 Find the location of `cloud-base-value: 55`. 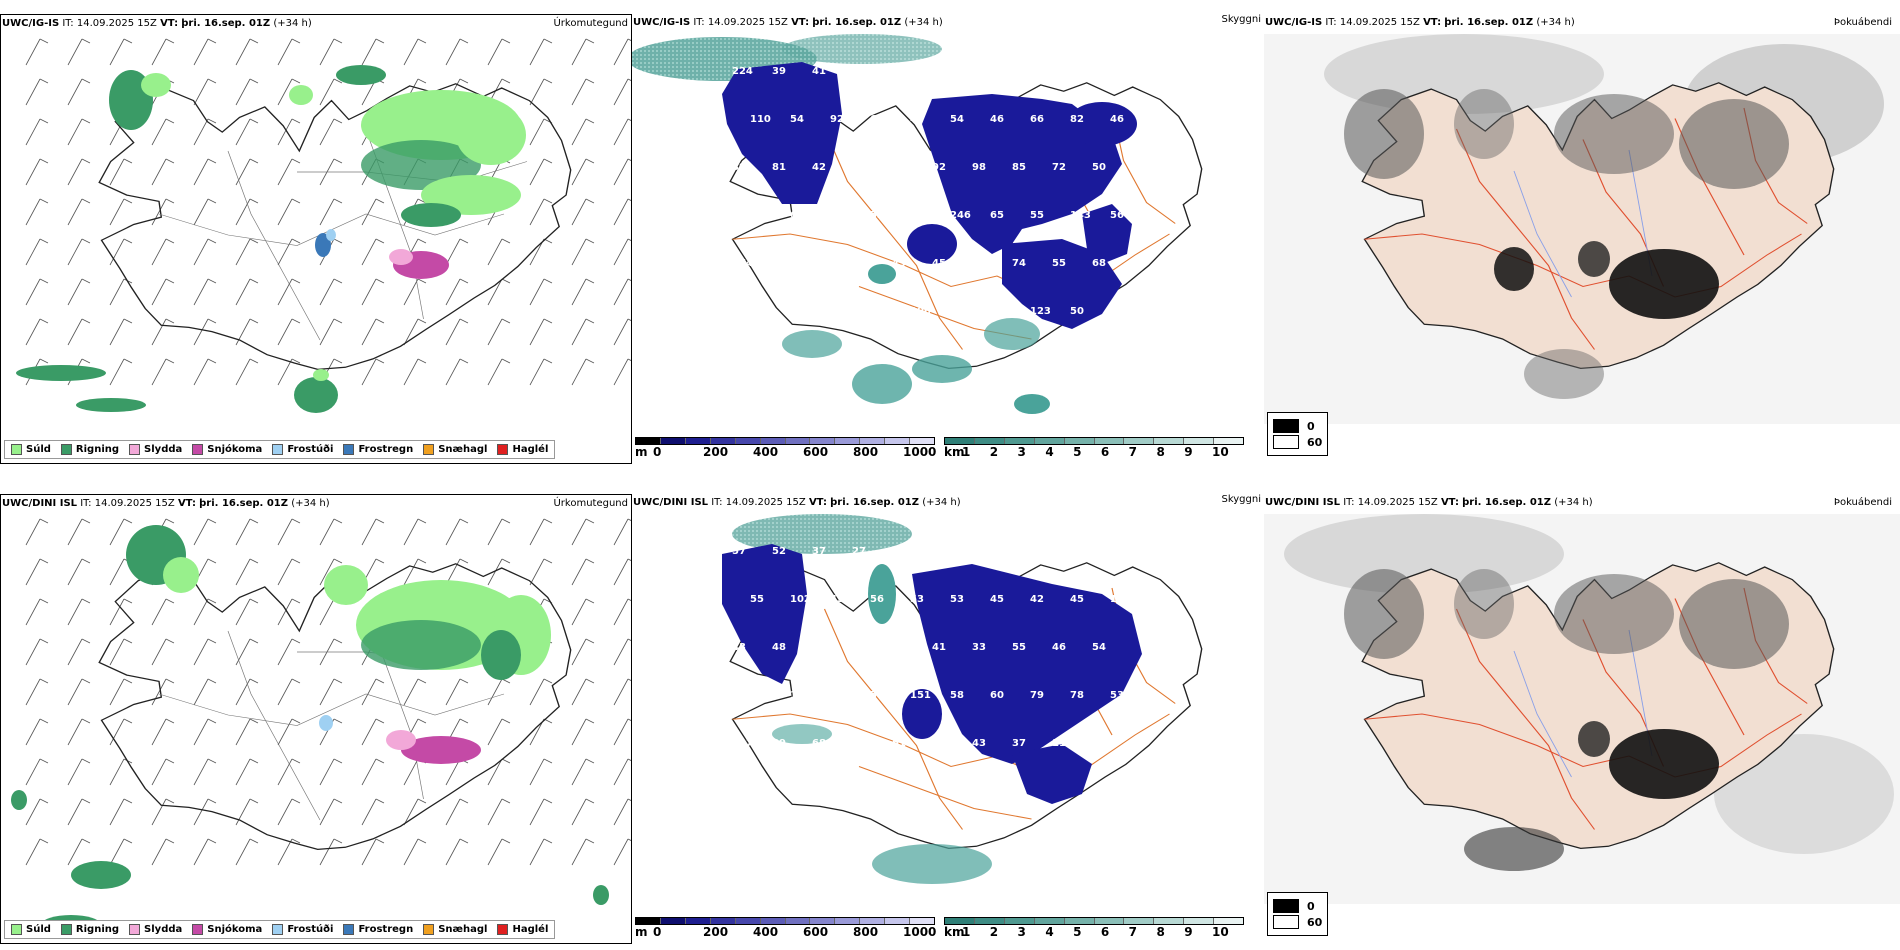

cloud-base-value: 55 is located at coordinates (757, 599).